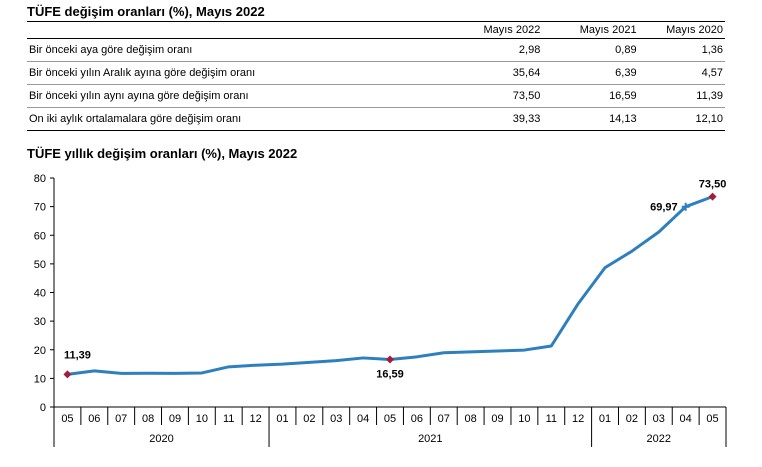  I want to click on y-tick-label: 30, so click(40, 322).